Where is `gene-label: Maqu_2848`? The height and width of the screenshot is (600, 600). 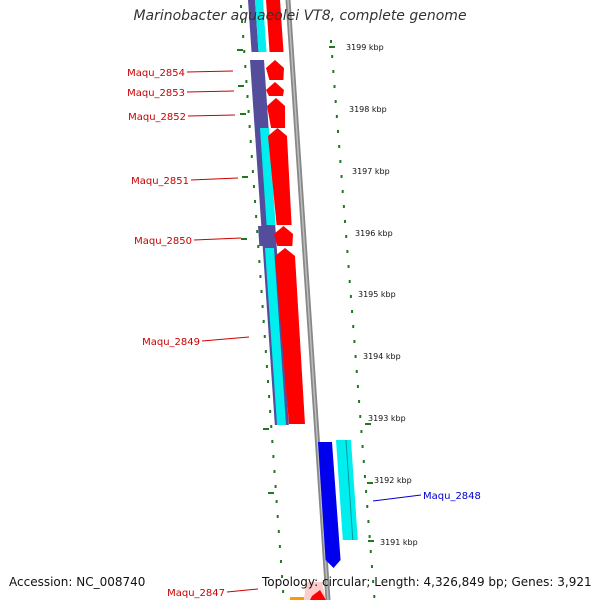 gene-label: Maqu_2848 is located at coordinates (452, 496).